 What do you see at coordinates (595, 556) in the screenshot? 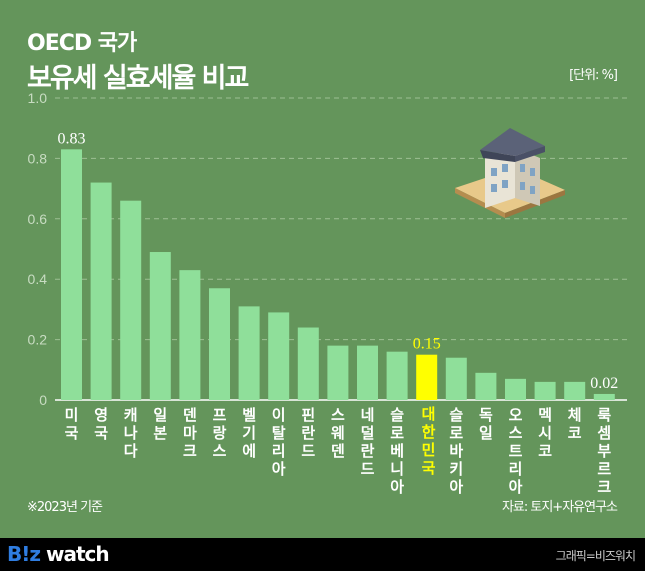
I see `credit: 그래픽=비즈워치` at bounding box center [595, 556].